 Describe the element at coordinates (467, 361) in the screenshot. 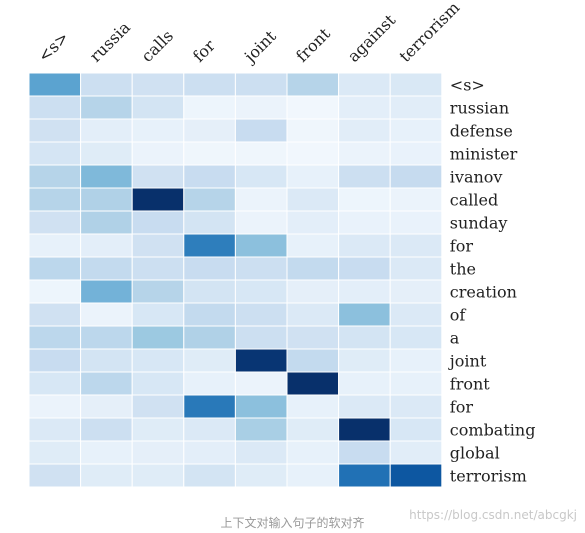

I see `y-tick-label: joint` at that location.